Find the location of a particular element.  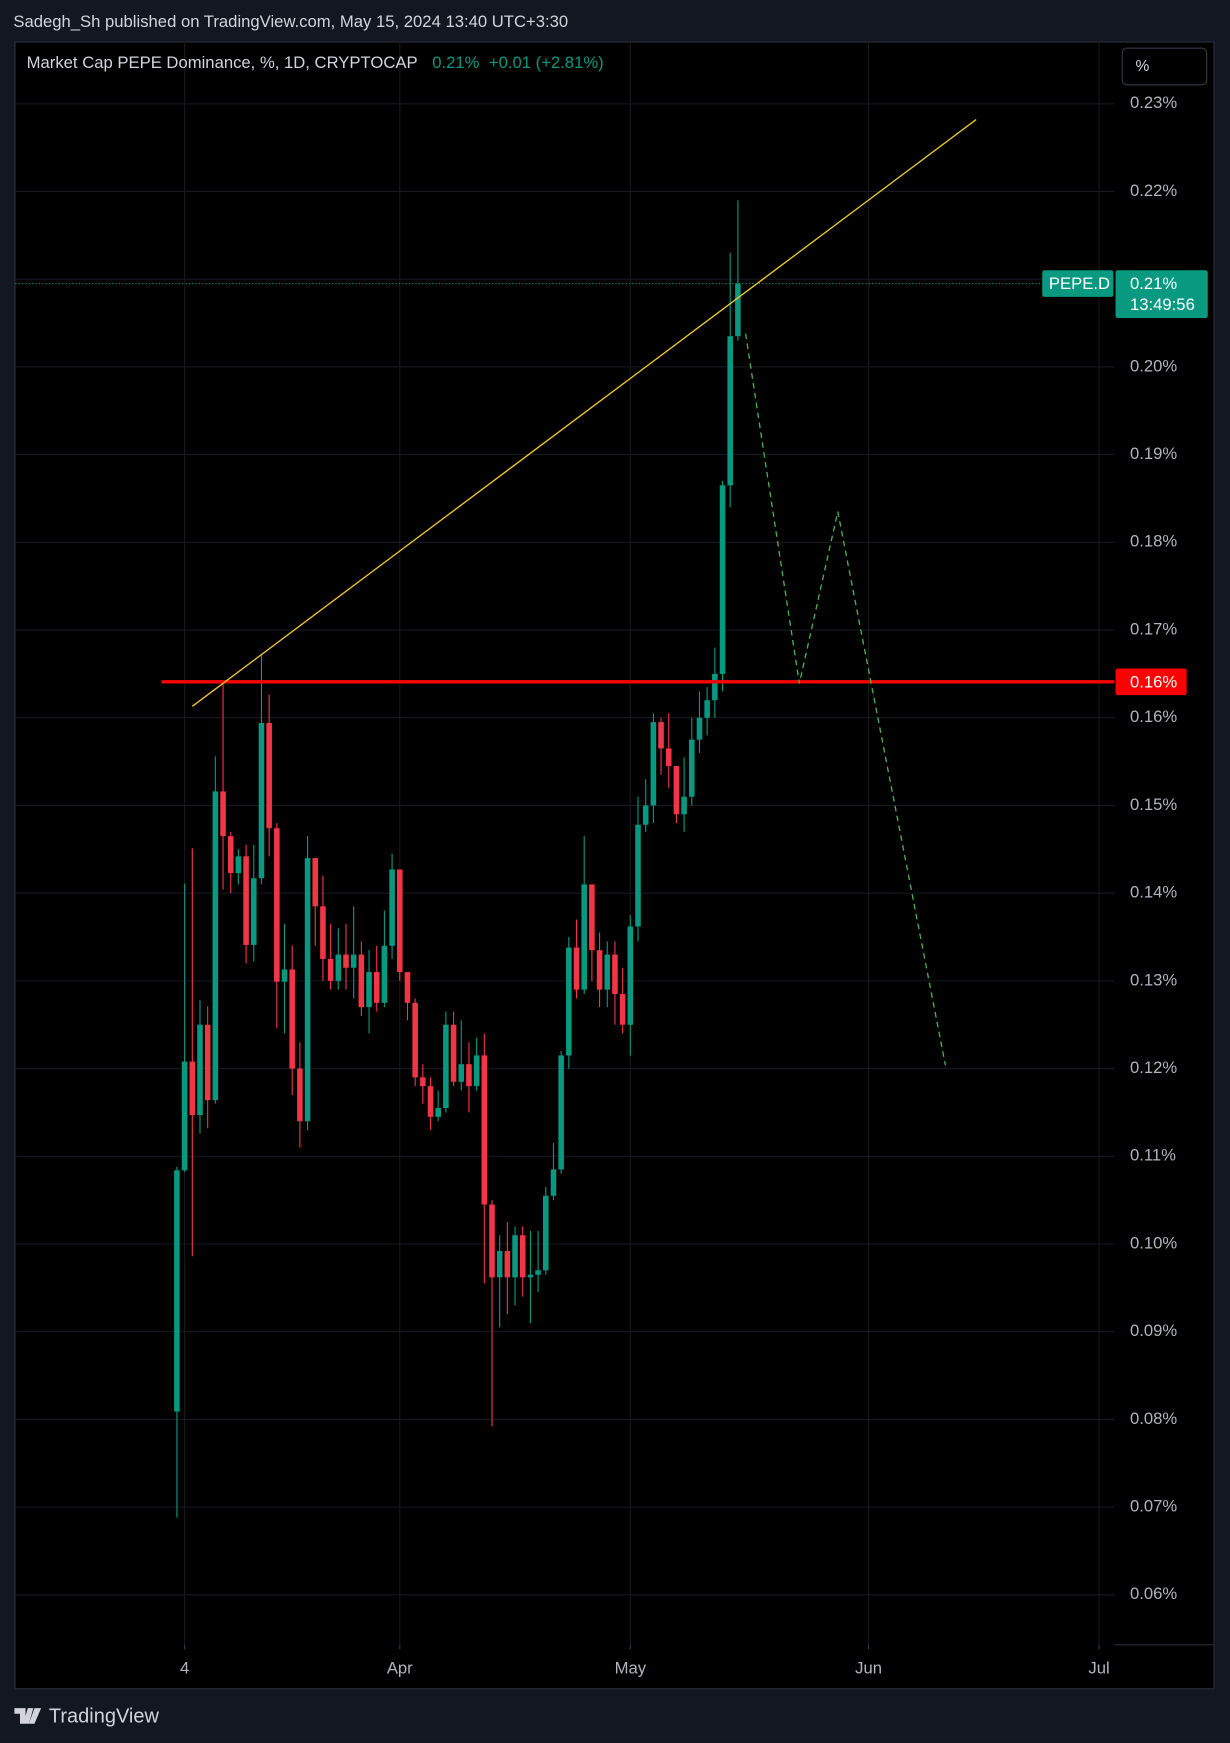

y-tick-label: 0.17% is located at coordinates (1153, 628).